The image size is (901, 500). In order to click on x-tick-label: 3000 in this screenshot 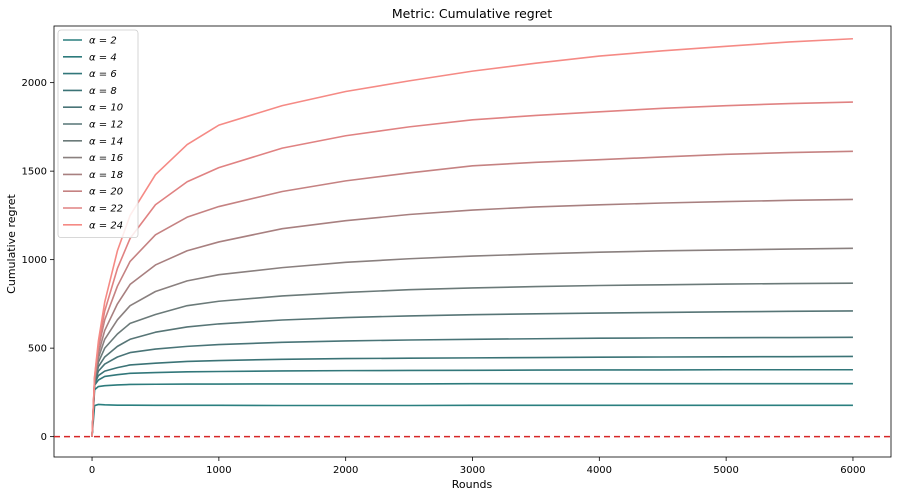, I will do `click(472, 470)`.